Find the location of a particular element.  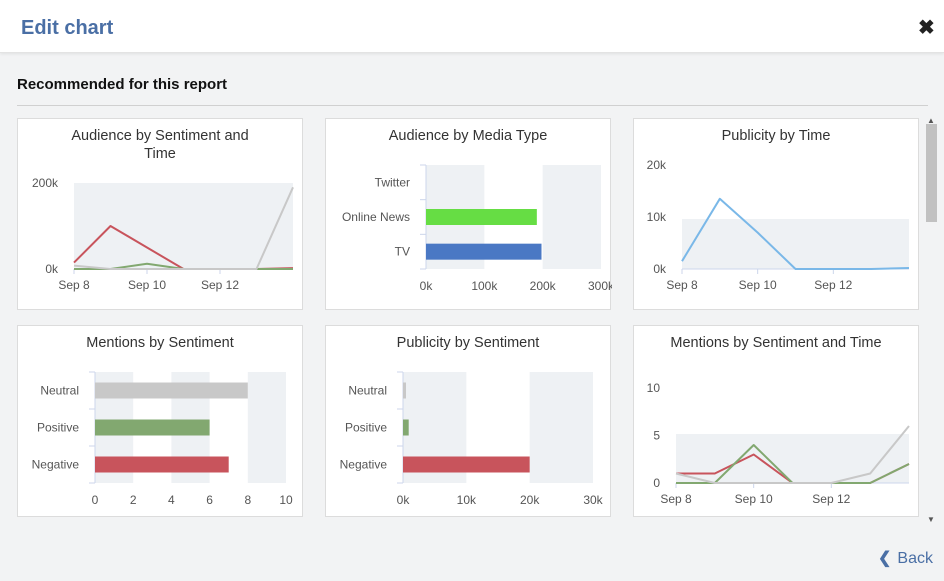

chart-svg: 0k 10k 20k Sep 8 Sep 10 Sep 12 is located at coordinates (778, 225).